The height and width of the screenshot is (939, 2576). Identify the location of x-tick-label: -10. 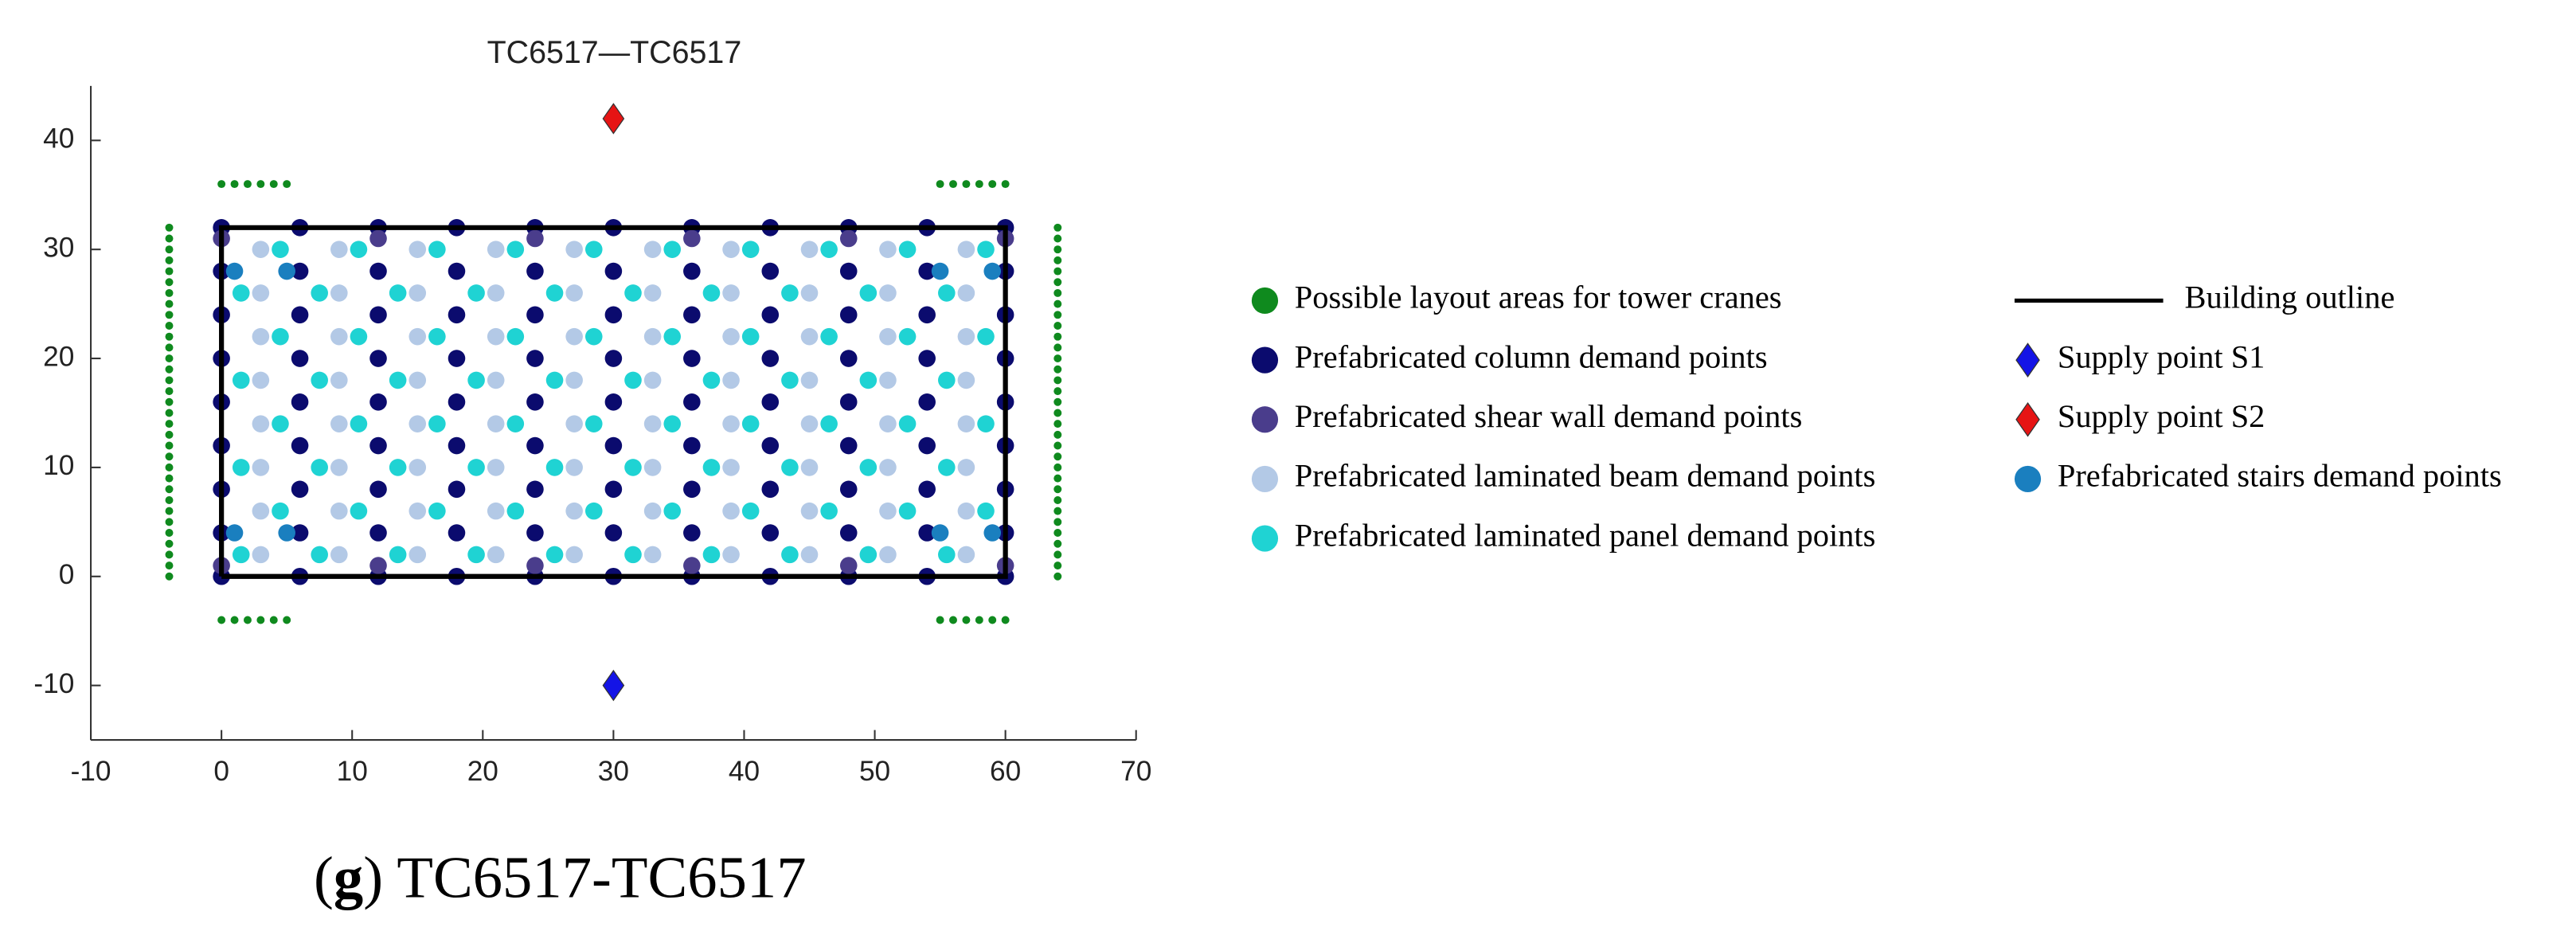
(91, 771).